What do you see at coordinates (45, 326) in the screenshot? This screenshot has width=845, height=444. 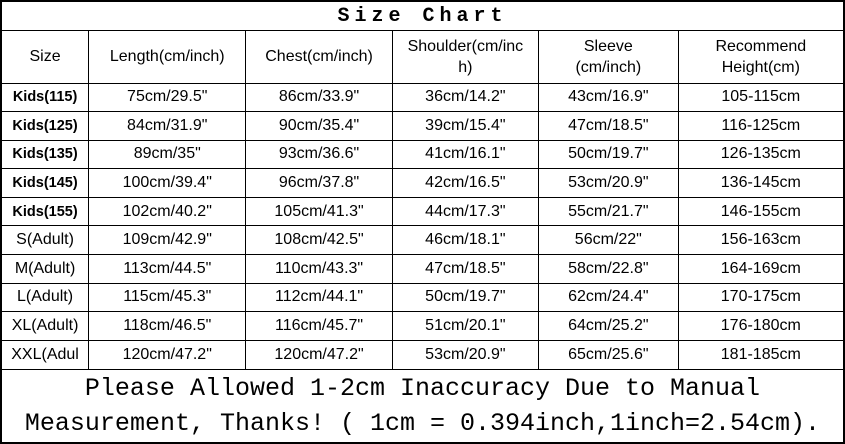 I see `size-cell: XL(Adult)` at bounding box center [45, 326].